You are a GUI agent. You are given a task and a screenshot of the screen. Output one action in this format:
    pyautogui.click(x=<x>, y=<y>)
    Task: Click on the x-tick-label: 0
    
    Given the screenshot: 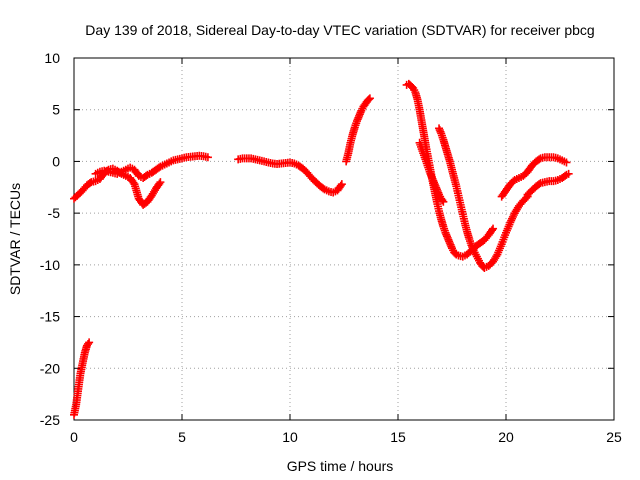 What is the action you would take?
    pyautogui.click(x=74, y=437)
    